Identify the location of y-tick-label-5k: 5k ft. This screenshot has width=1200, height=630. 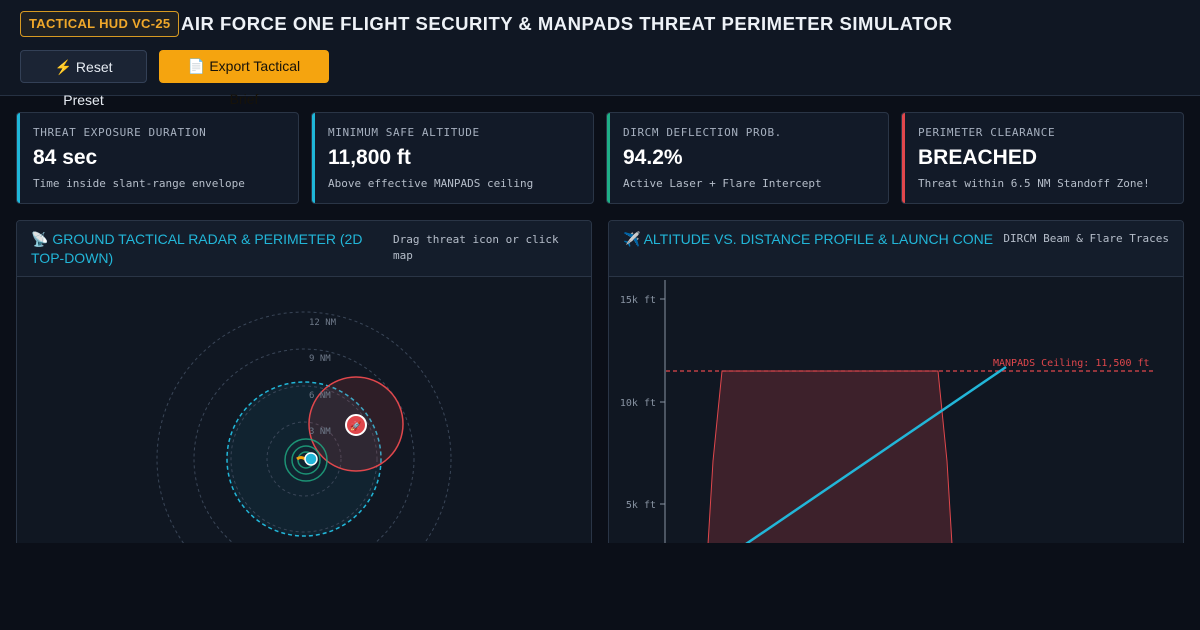
(641, 505).